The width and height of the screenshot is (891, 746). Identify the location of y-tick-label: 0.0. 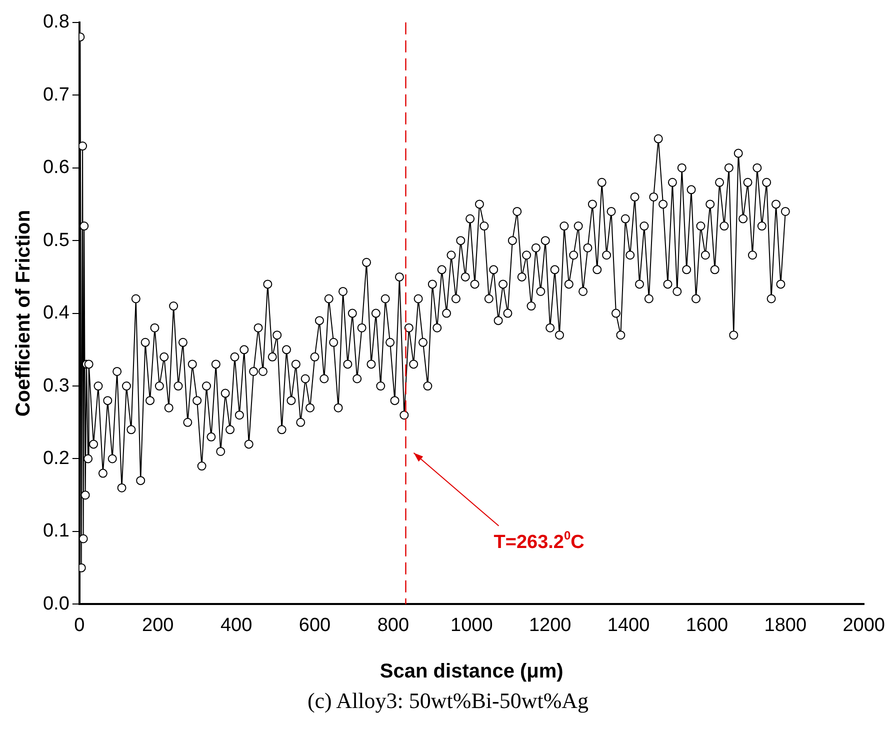
(56, 603).